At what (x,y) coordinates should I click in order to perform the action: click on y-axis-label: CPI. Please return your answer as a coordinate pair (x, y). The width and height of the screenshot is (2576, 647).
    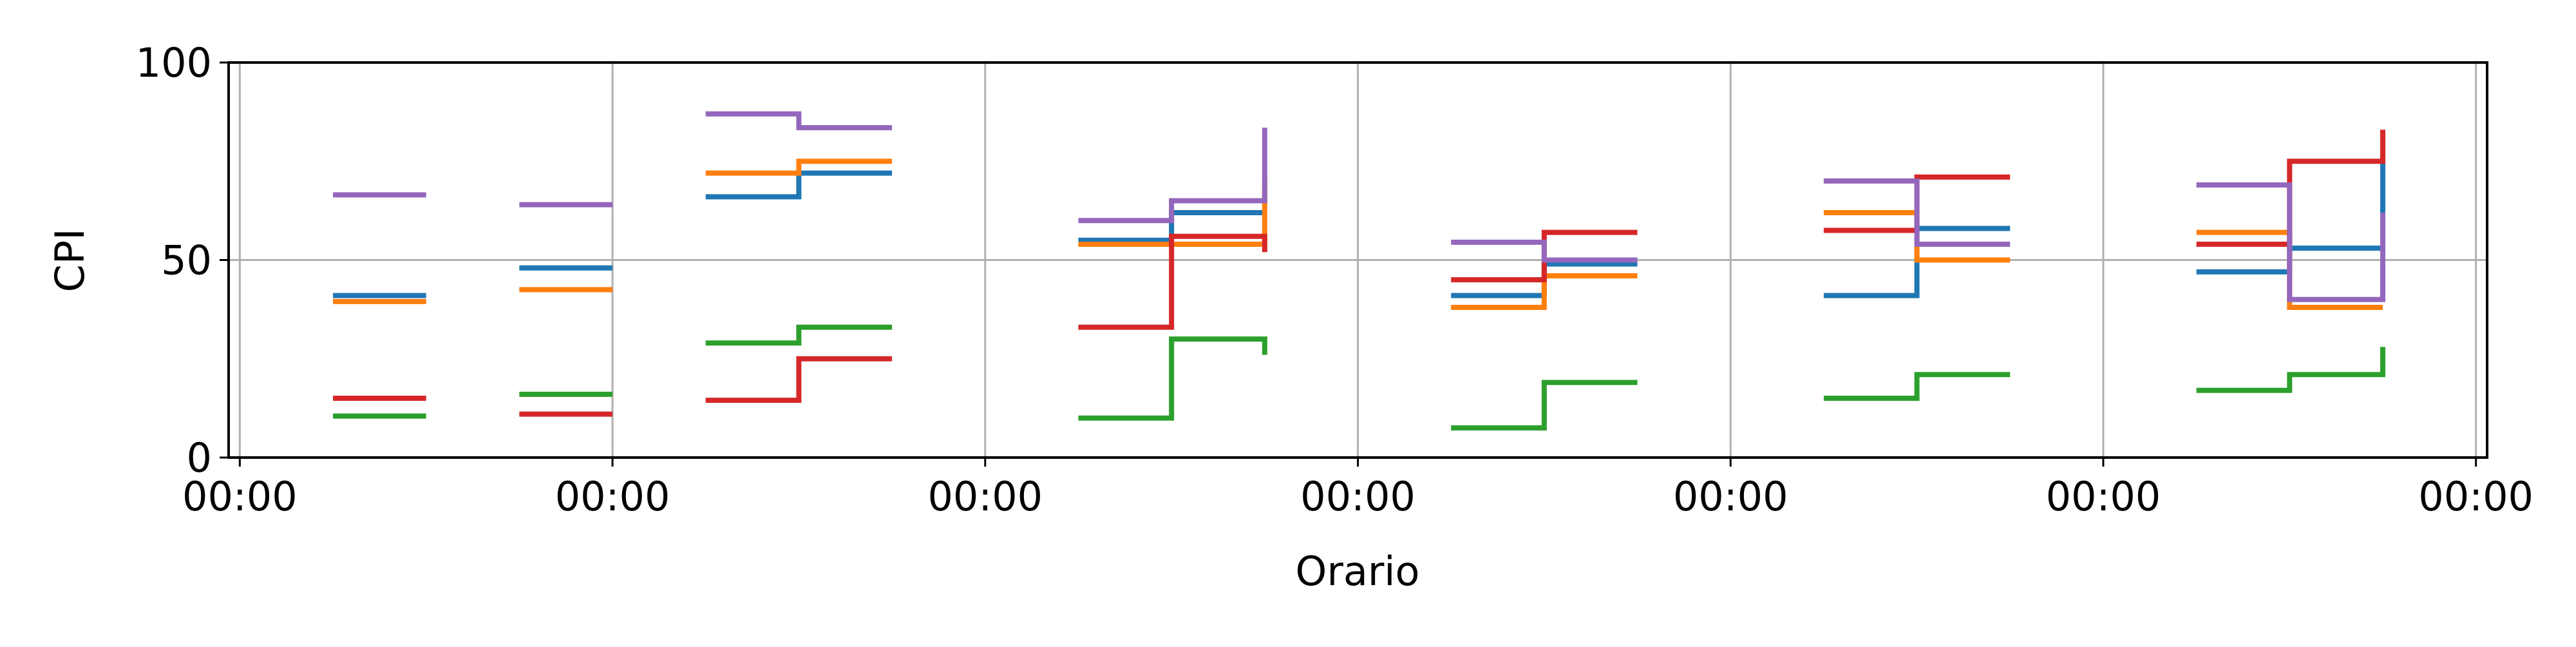
    Looking at the image, I should click on (69, 261).